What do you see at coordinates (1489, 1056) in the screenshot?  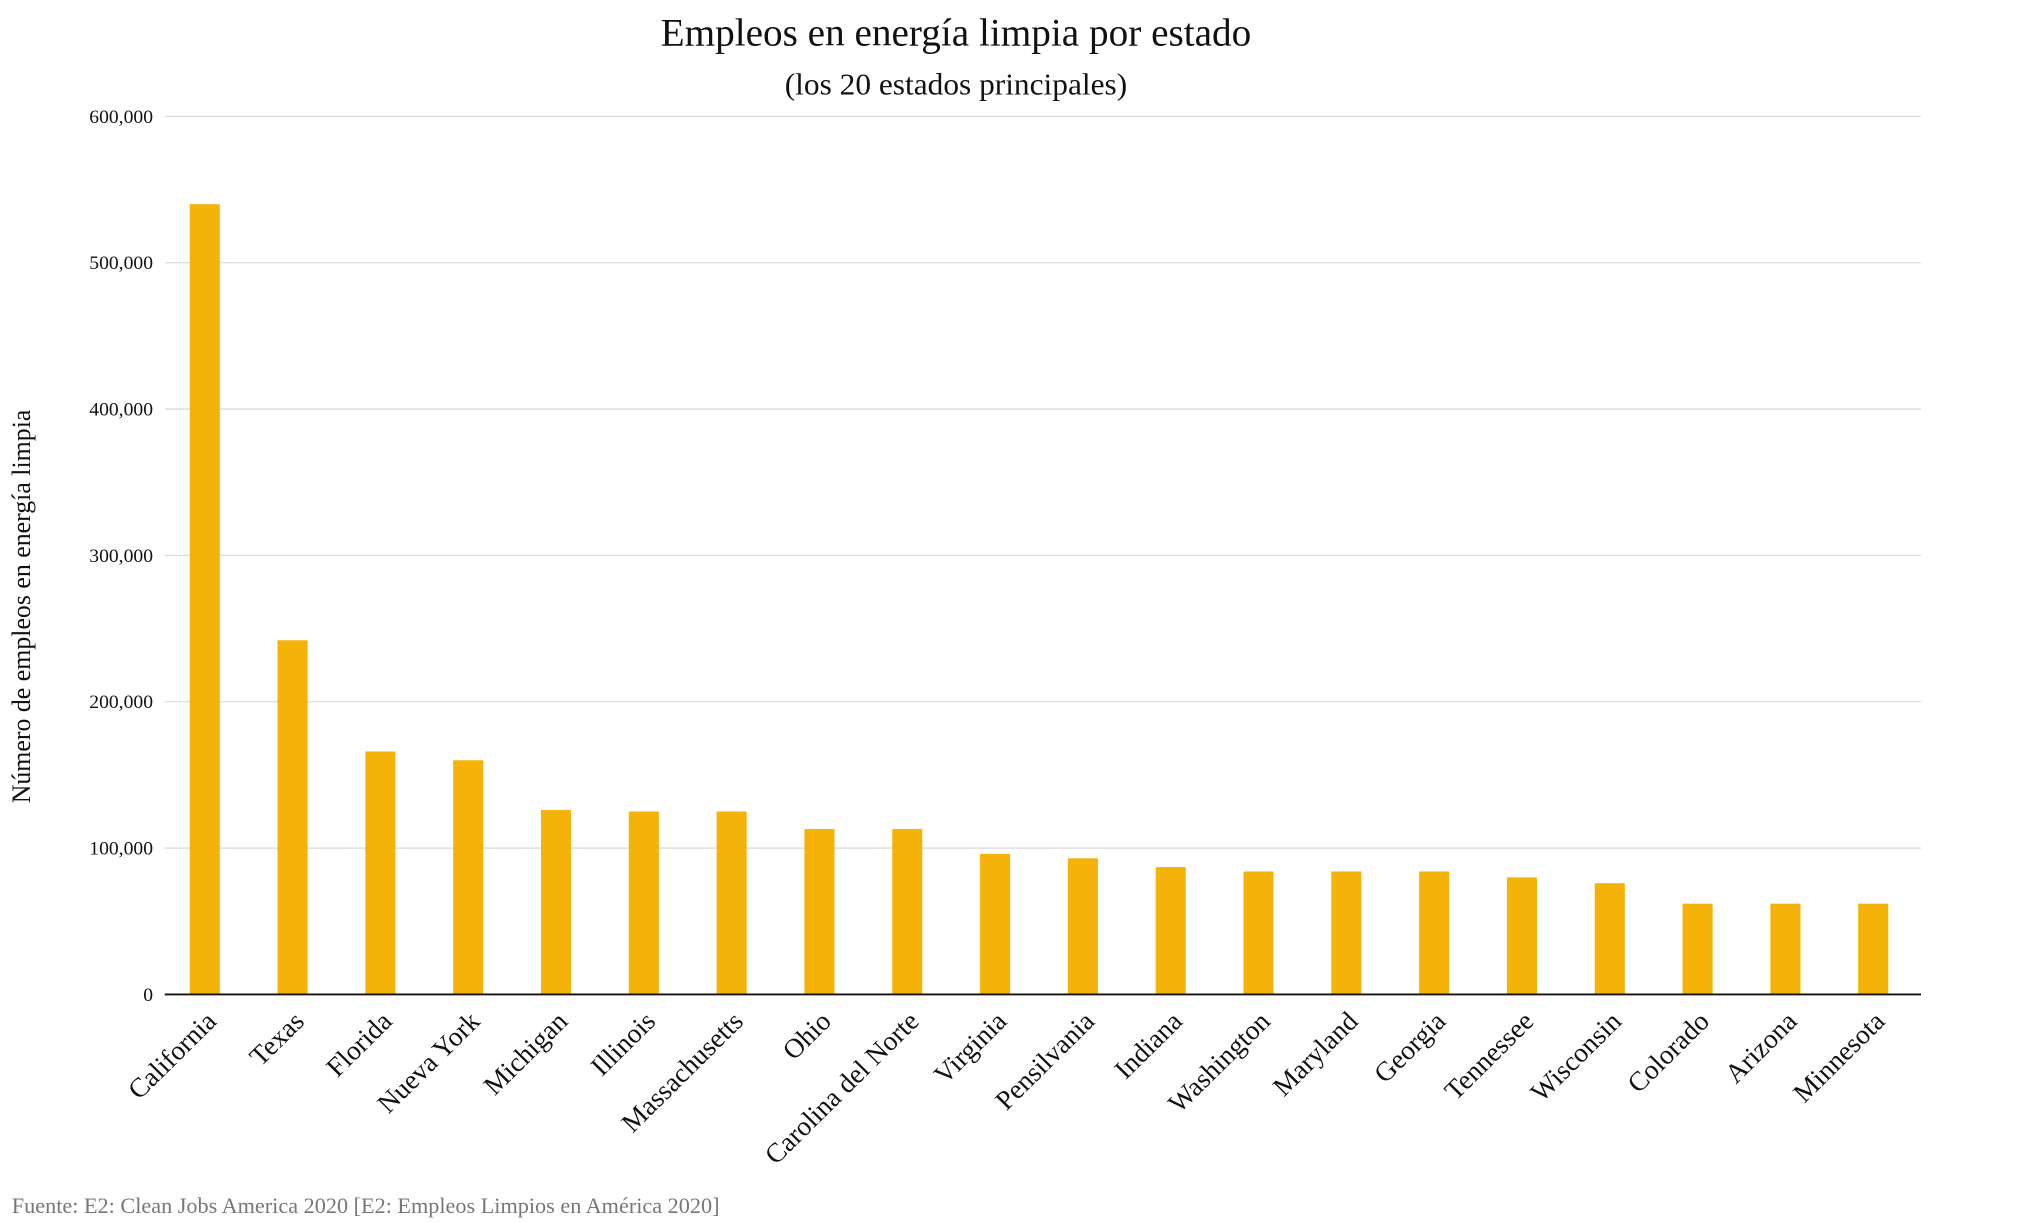 I see `x-tick-label: Tennessee` at bounding box center [1489, 1056].